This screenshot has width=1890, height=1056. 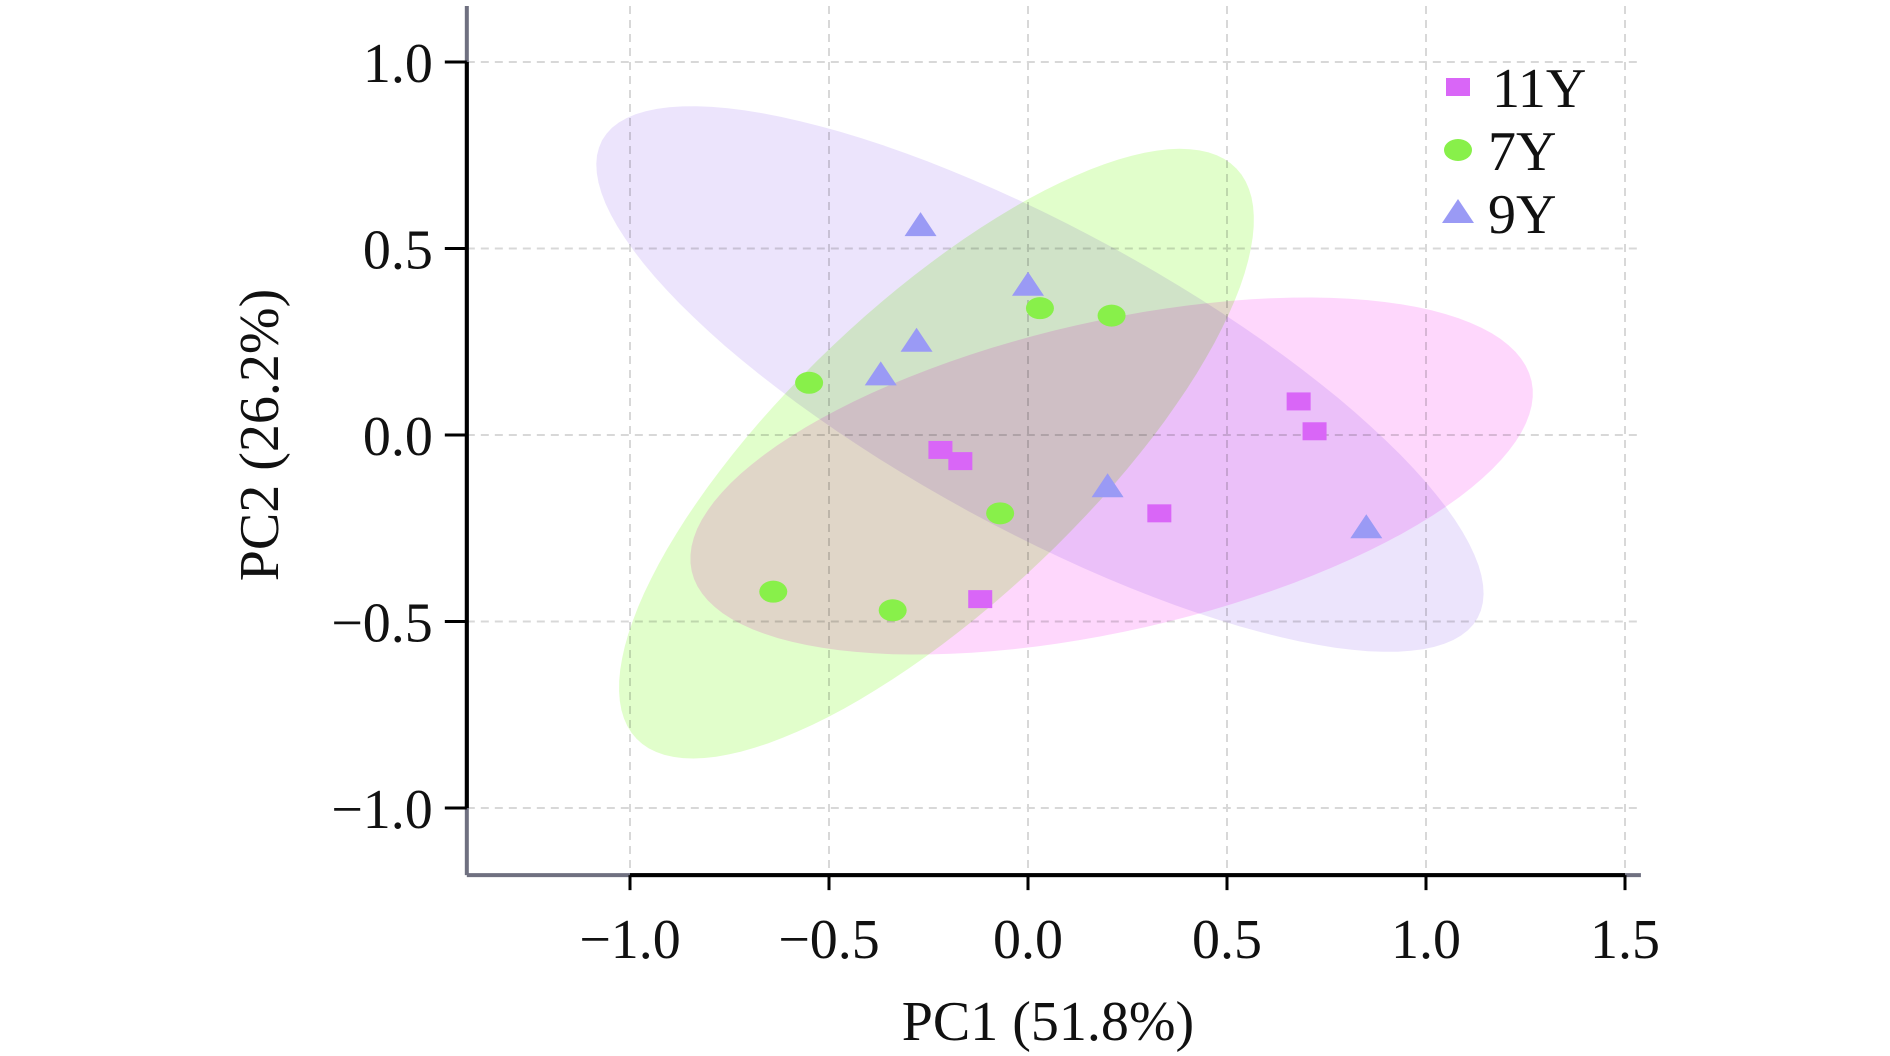 I want to click on y-tick-label: −0.5, so click(x=382, y=624).